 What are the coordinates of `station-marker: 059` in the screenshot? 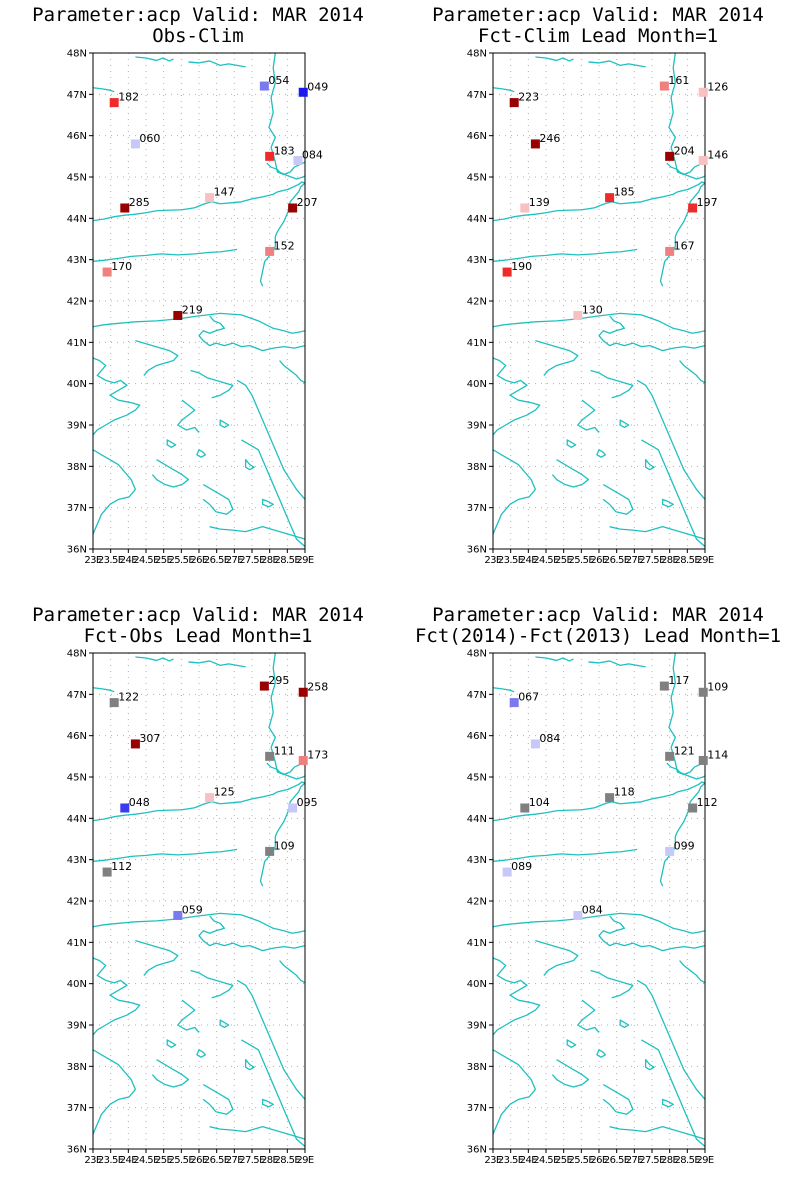 It's located at (188, 911).